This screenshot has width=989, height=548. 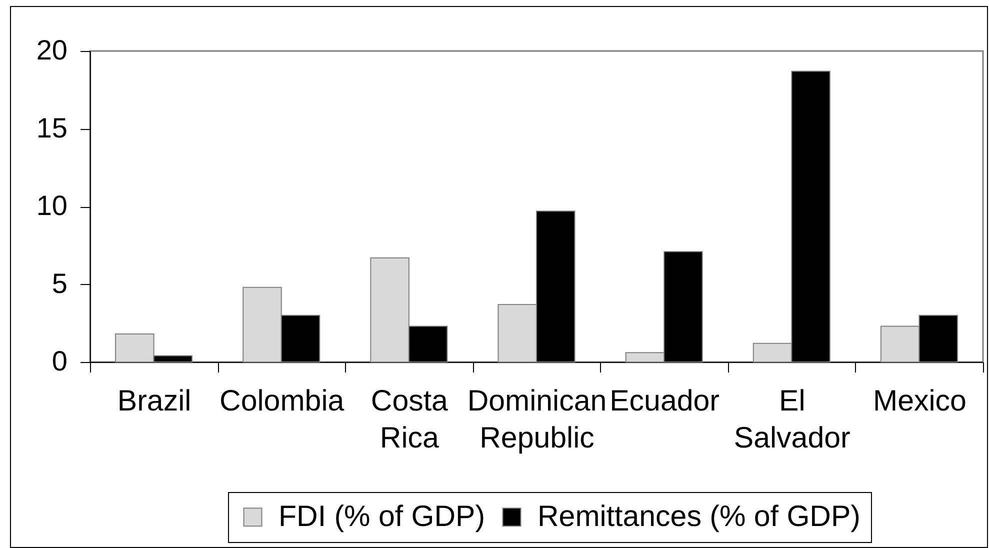 I want to click on legend-label: FDI (% of GDP), so click(x=382, y=517).